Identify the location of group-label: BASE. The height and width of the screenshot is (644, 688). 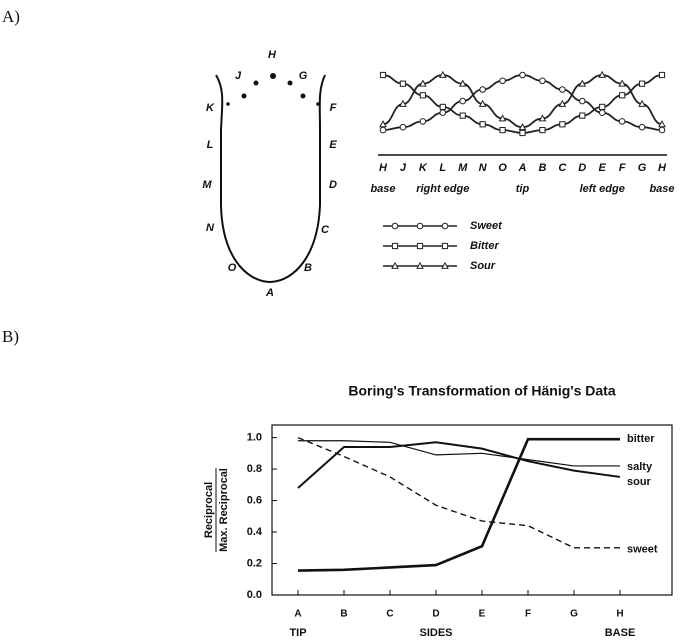
(620, 633).